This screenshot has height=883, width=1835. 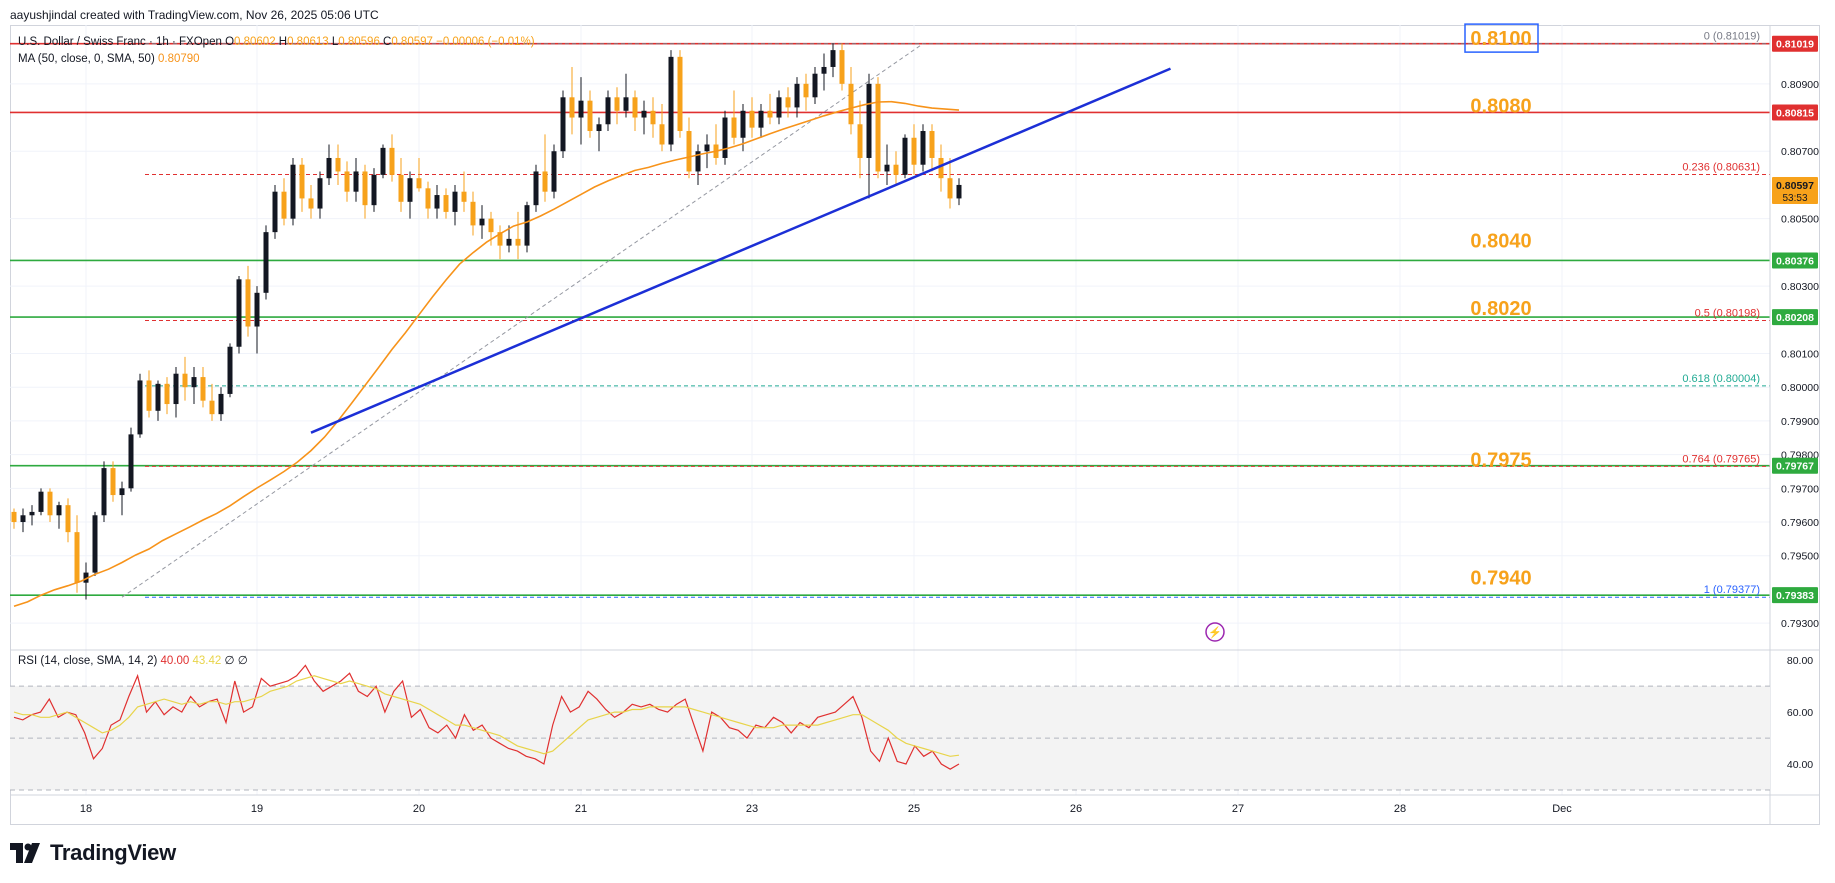 What do you see at coordinates (1732, 590) in the screenshot?
I see `fibonacci-label: 1 (0.79377)` at bounding box center [1732, 590].